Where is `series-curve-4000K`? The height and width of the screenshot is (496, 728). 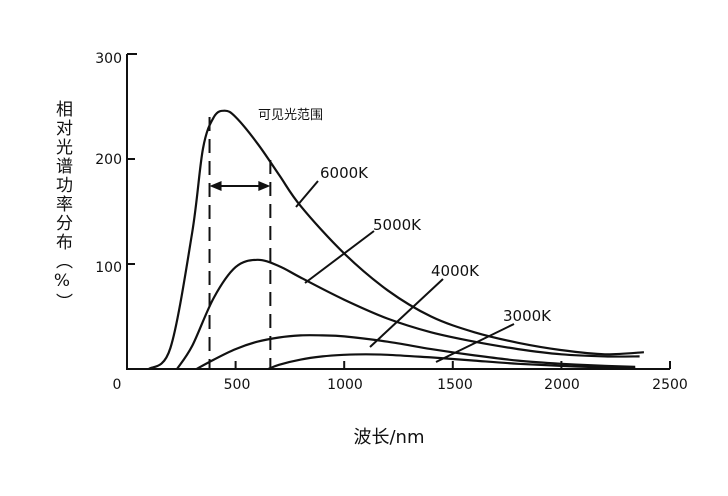 series-curve-4000K is located at coordinates (415, 352).